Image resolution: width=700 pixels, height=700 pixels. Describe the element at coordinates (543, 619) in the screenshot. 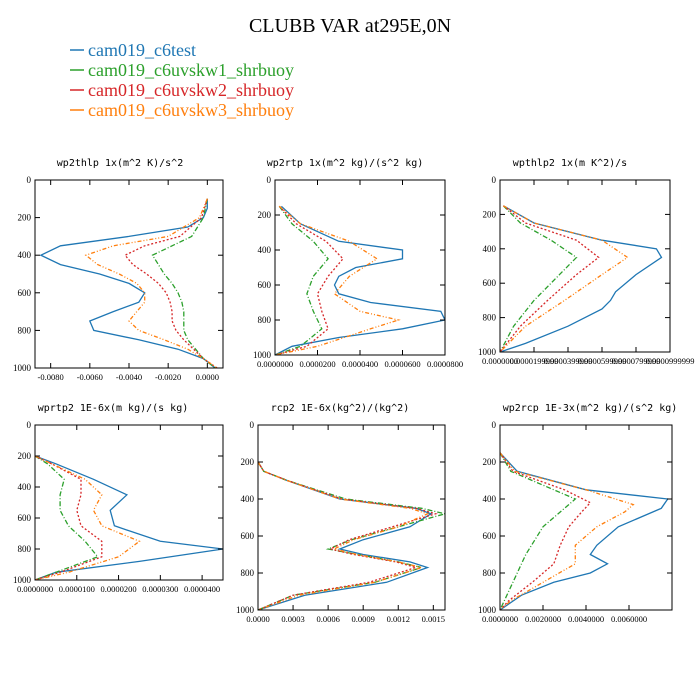

I see `x-tick-label: 0.0020000` at that location.